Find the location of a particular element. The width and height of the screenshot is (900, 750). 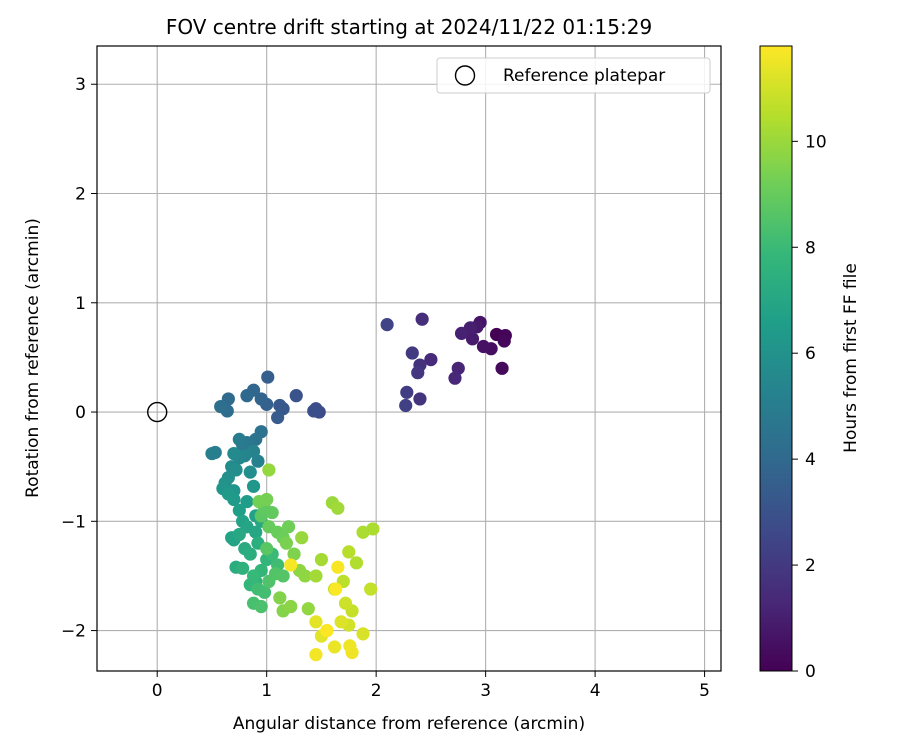

y-tick-label: 2 is located at coordinates (80, 195).